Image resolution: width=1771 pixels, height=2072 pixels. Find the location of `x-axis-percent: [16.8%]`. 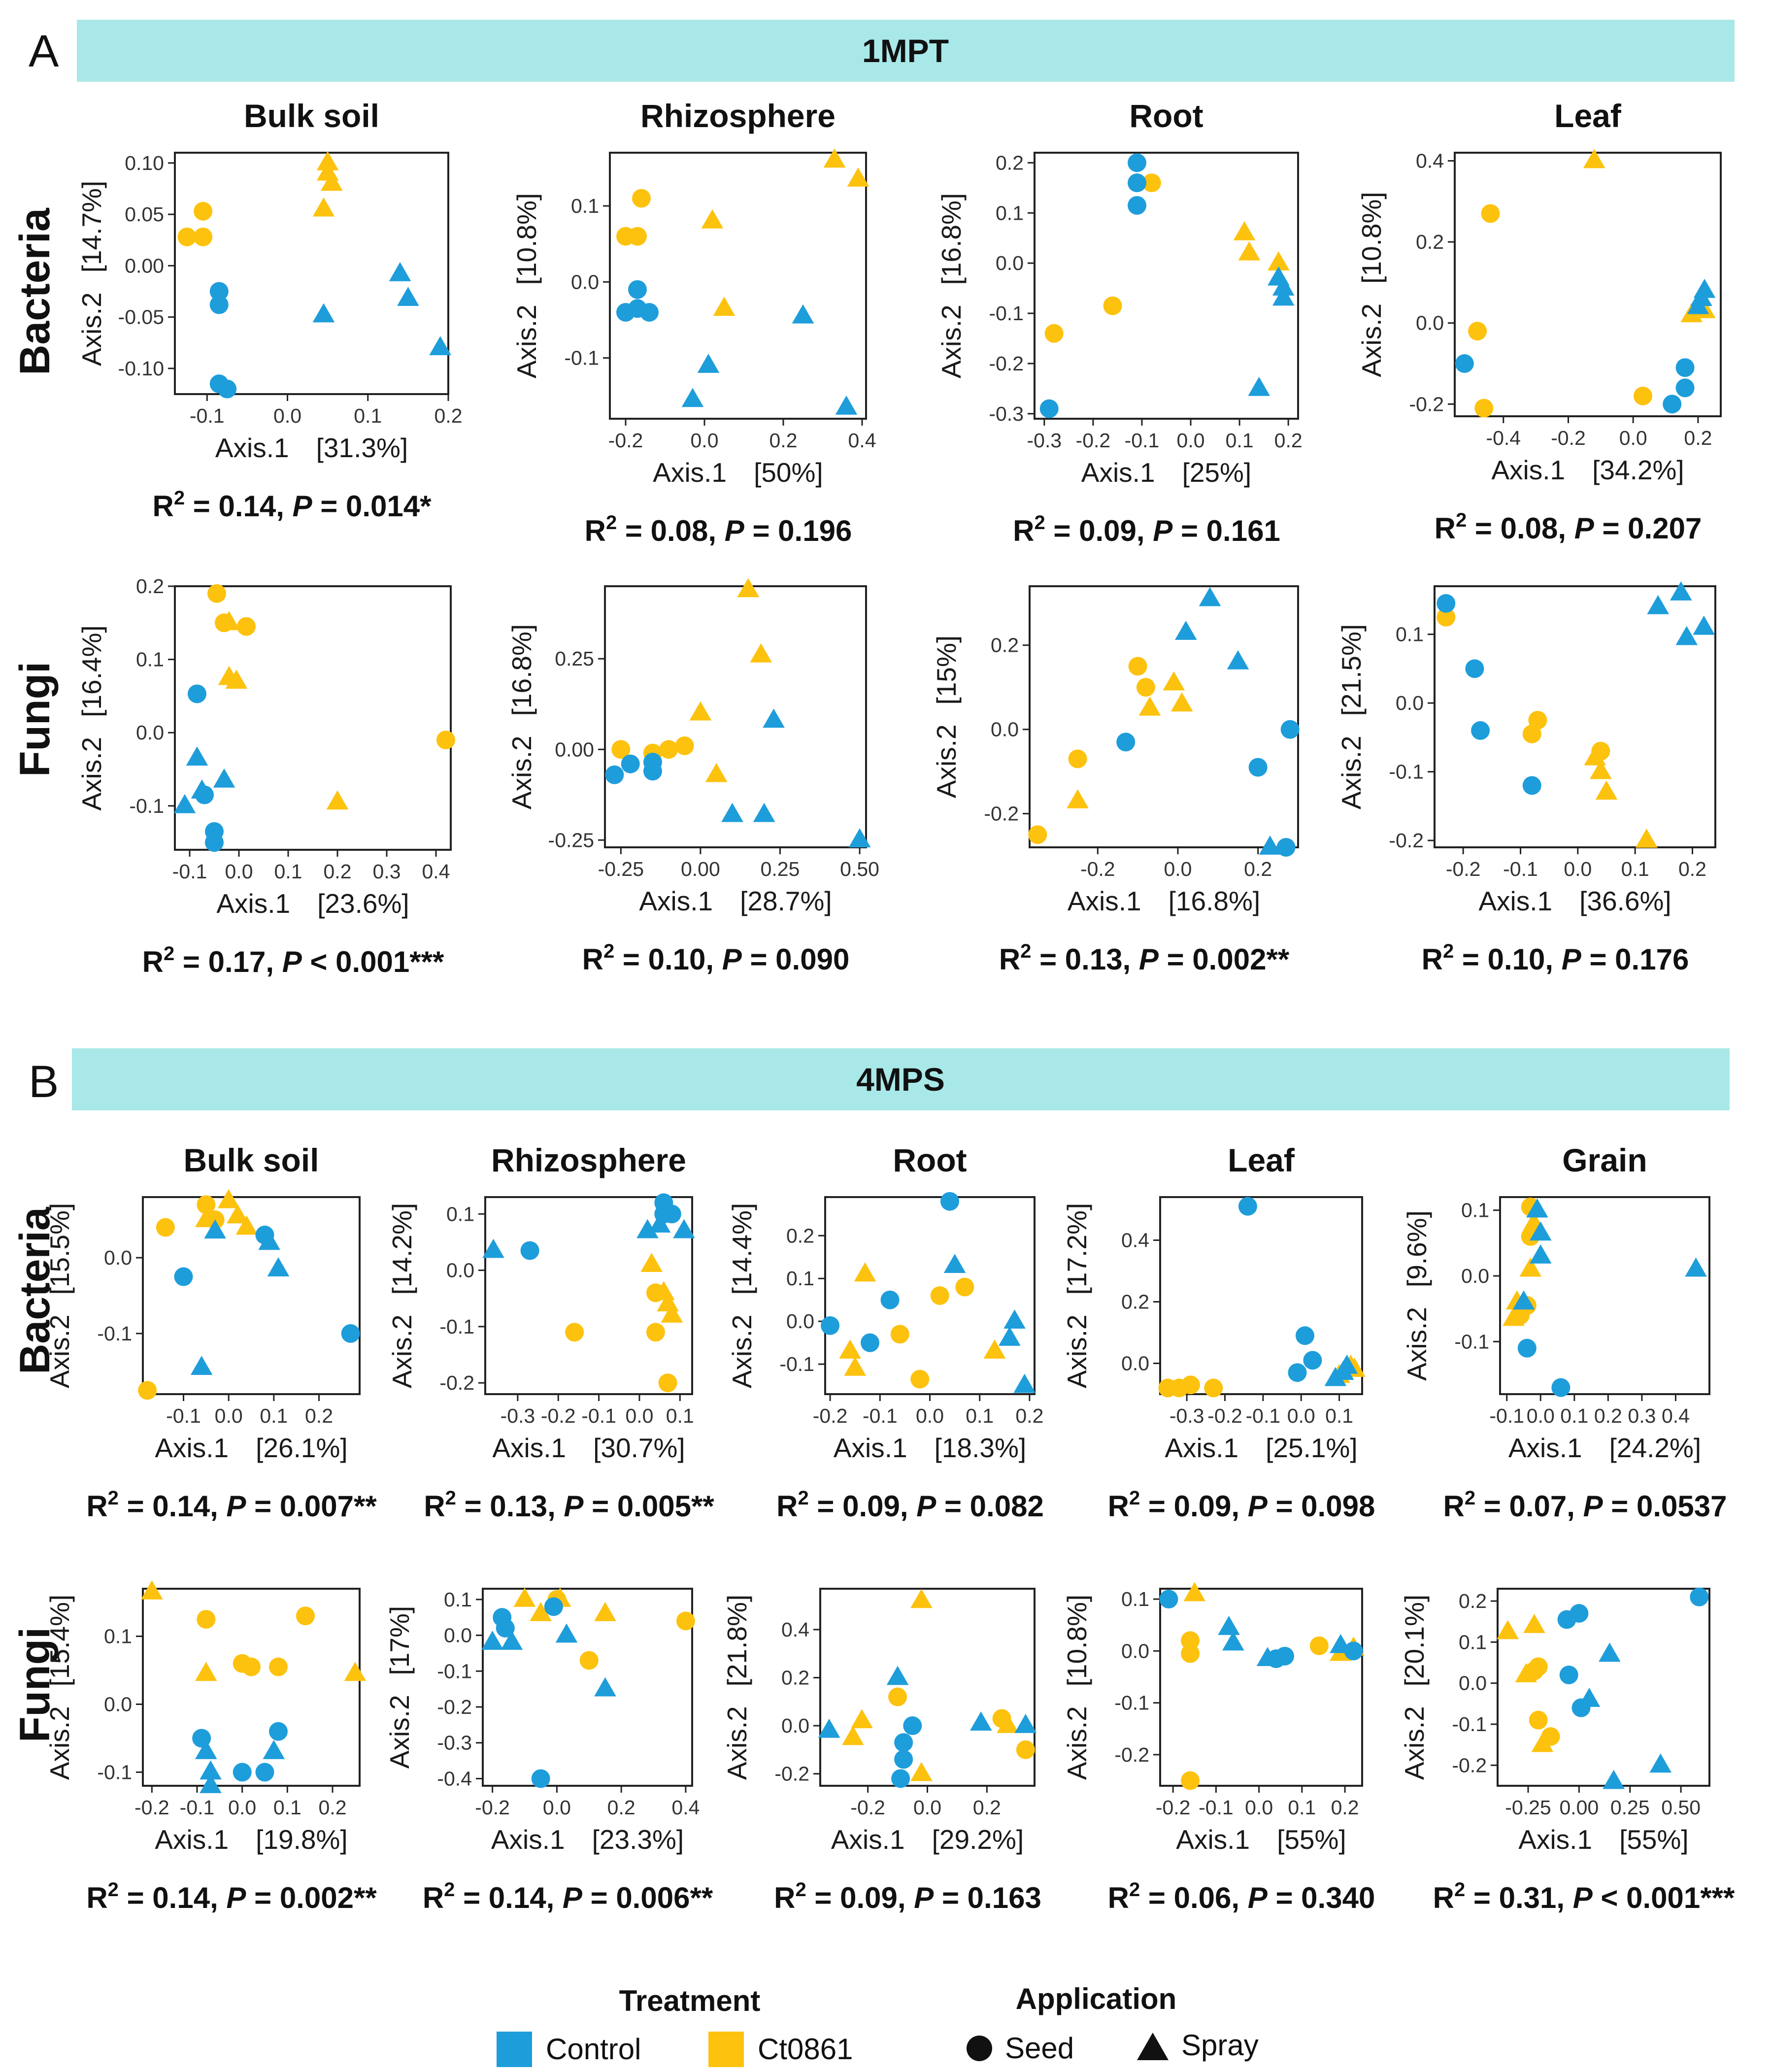

x-axis-percent: [16.8%] is located at coordinates (1215, 901).